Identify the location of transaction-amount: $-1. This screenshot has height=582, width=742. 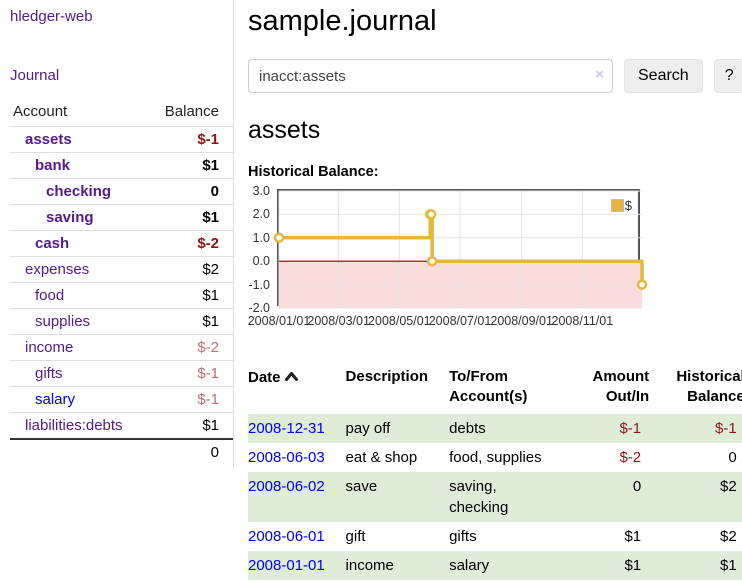
(630, 428).